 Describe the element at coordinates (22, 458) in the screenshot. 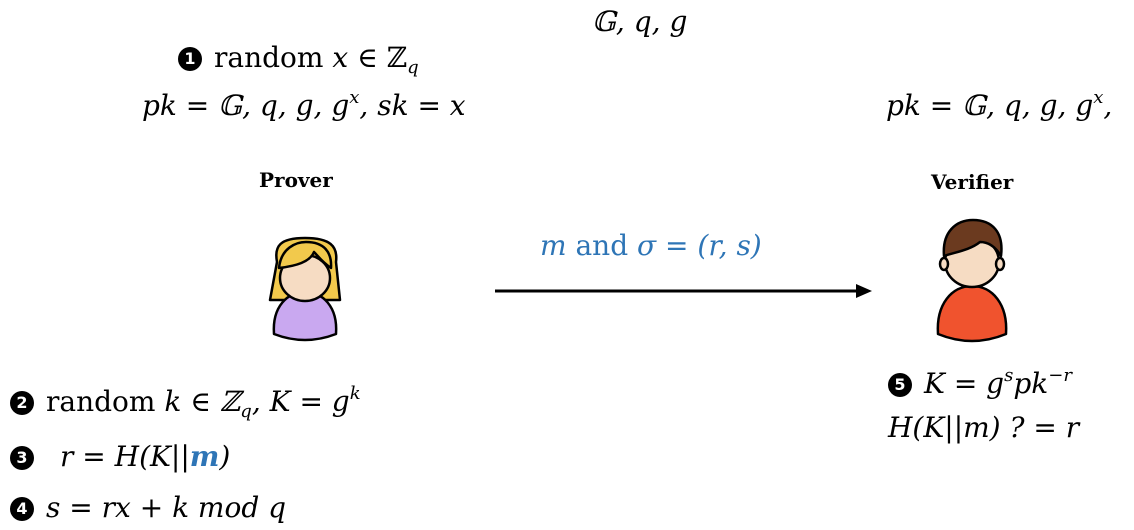

I see `step-3-badge: 3` at that location.